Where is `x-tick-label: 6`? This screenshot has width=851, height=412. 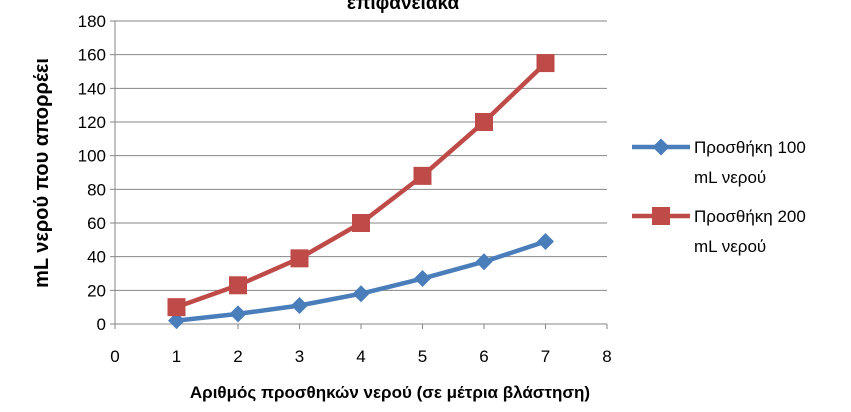 x-tick-label: 6 is located at coordinates (483, 356).